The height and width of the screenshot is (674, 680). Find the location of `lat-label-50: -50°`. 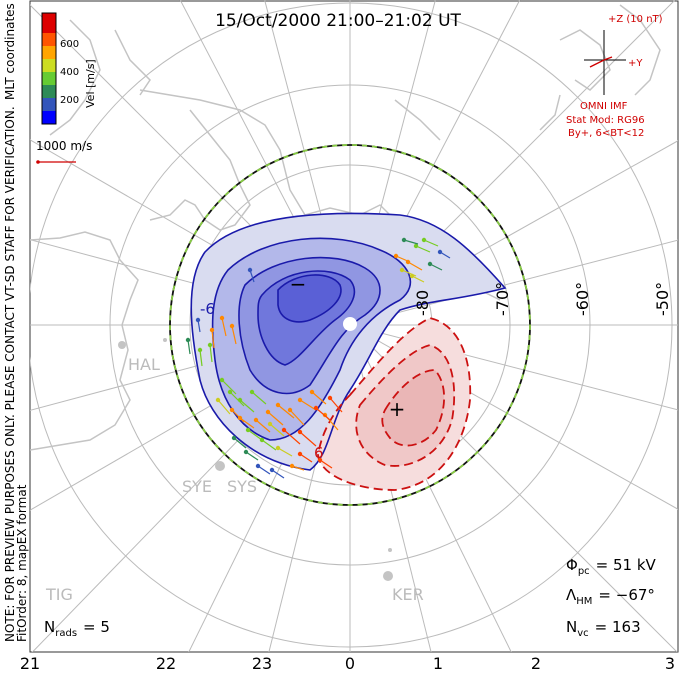

lat-label-50: -50° is located at coordinates (662, 299).